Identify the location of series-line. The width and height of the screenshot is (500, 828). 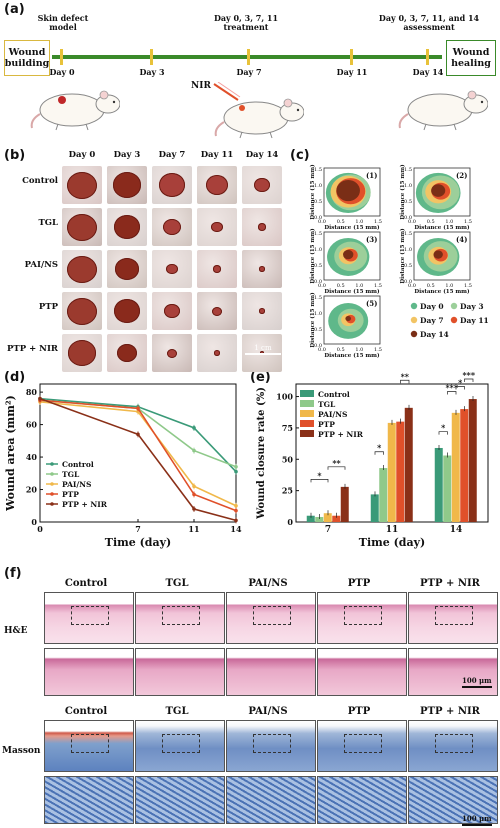
(138, 455).